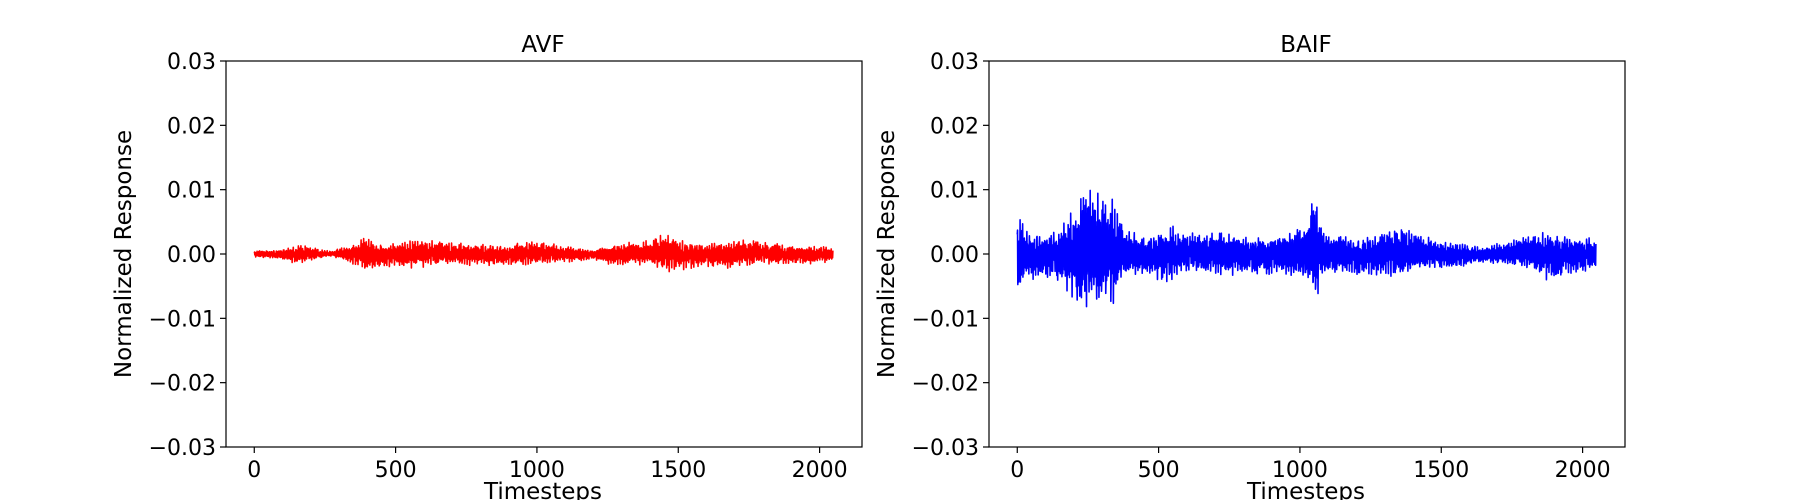  What do you see at coordinates (542, 45) in the screenshot?
I see `chart-title: AVF` at bounding box center [542, 45].